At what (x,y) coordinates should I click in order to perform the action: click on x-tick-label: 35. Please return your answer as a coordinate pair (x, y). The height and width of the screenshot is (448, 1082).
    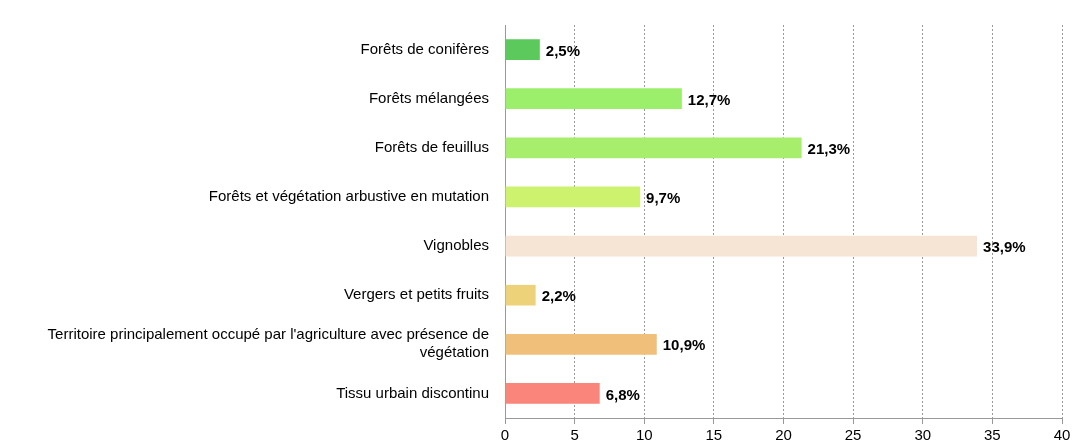
    Looking at the image, I should click on (992, 435).